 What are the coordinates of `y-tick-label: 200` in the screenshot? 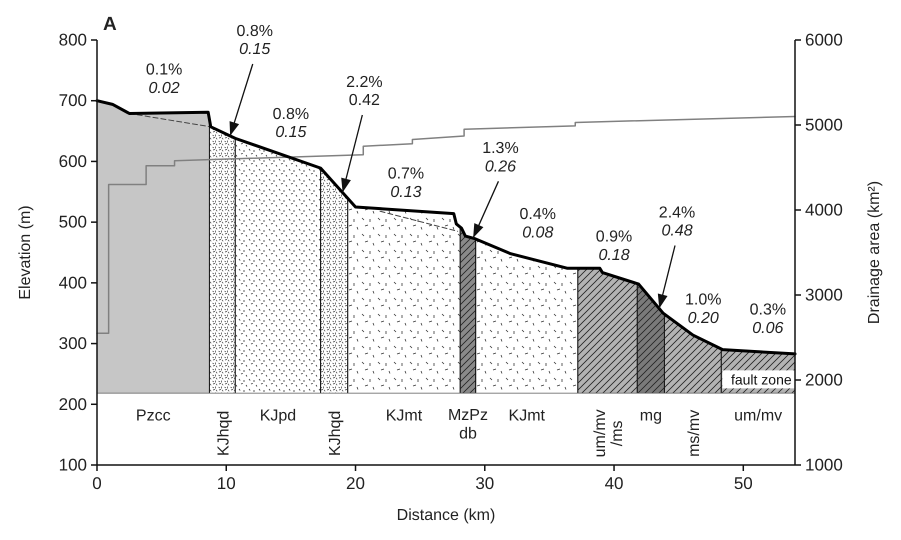 It's located at (72, 404).